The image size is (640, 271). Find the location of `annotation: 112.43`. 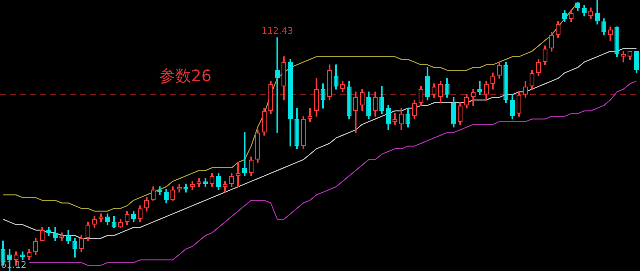

annotation: 112.43 is located at coordinates (278, 31).